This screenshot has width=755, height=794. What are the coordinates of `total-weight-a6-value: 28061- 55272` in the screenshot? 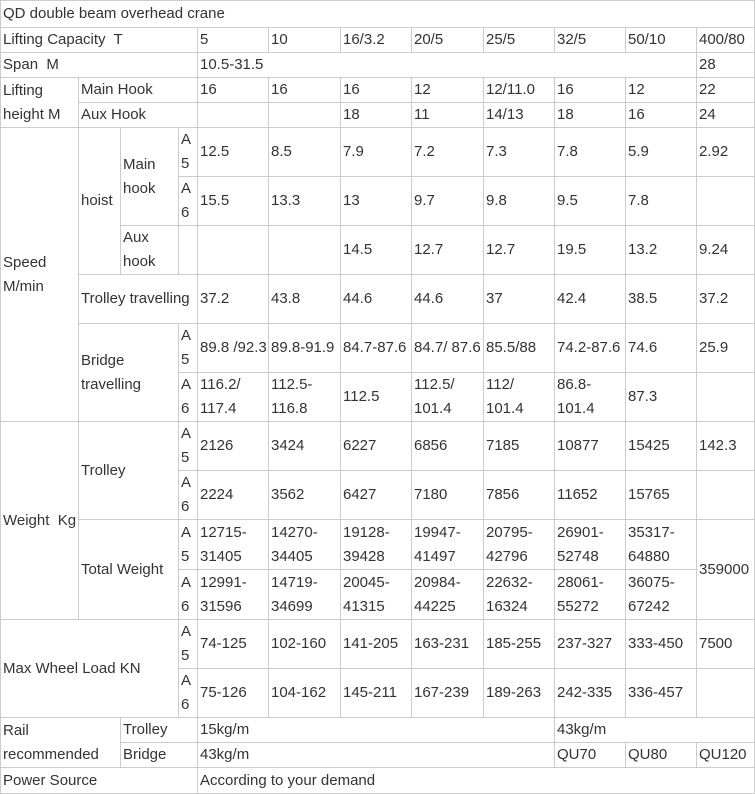 It's located at (590, 594).